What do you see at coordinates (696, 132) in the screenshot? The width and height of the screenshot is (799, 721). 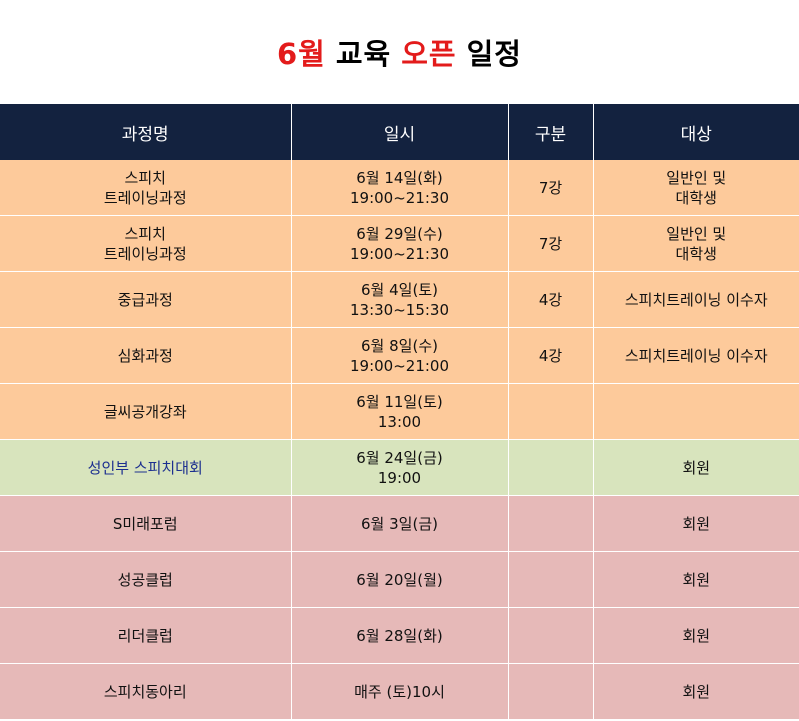 I see `header-target: 대상` at bounding box center [696, 132].